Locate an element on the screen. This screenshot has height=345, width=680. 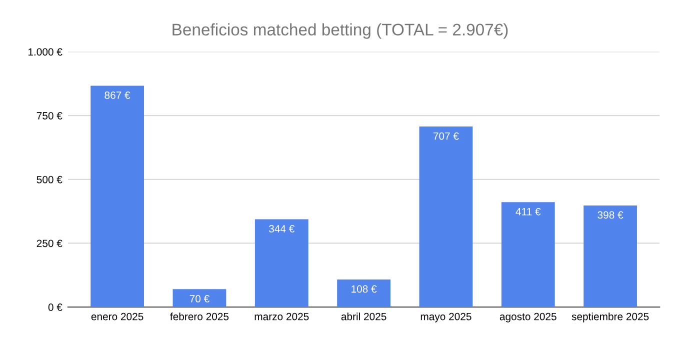
data-label: 398 € is located at coordinates (611, 215).